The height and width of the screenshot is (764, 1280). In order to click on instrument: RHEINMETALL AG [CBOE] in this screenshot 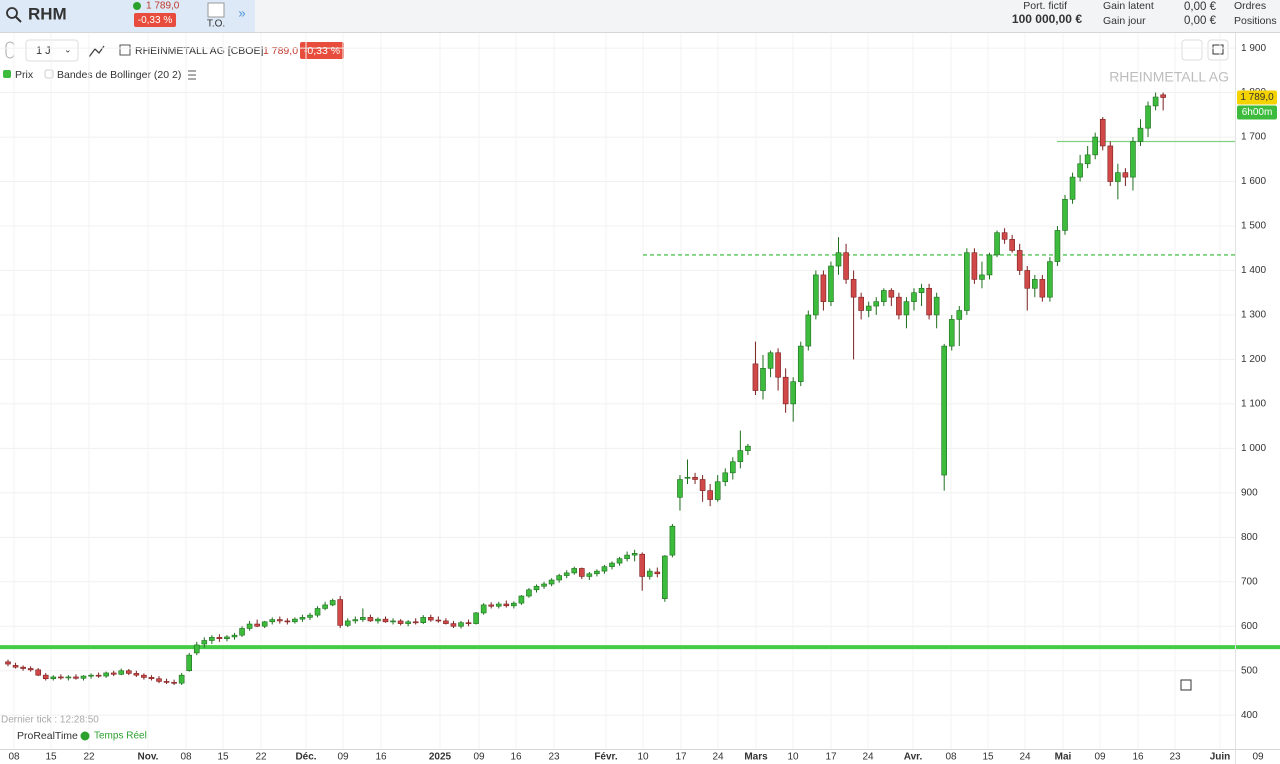, I will do `click(199, 51)`.